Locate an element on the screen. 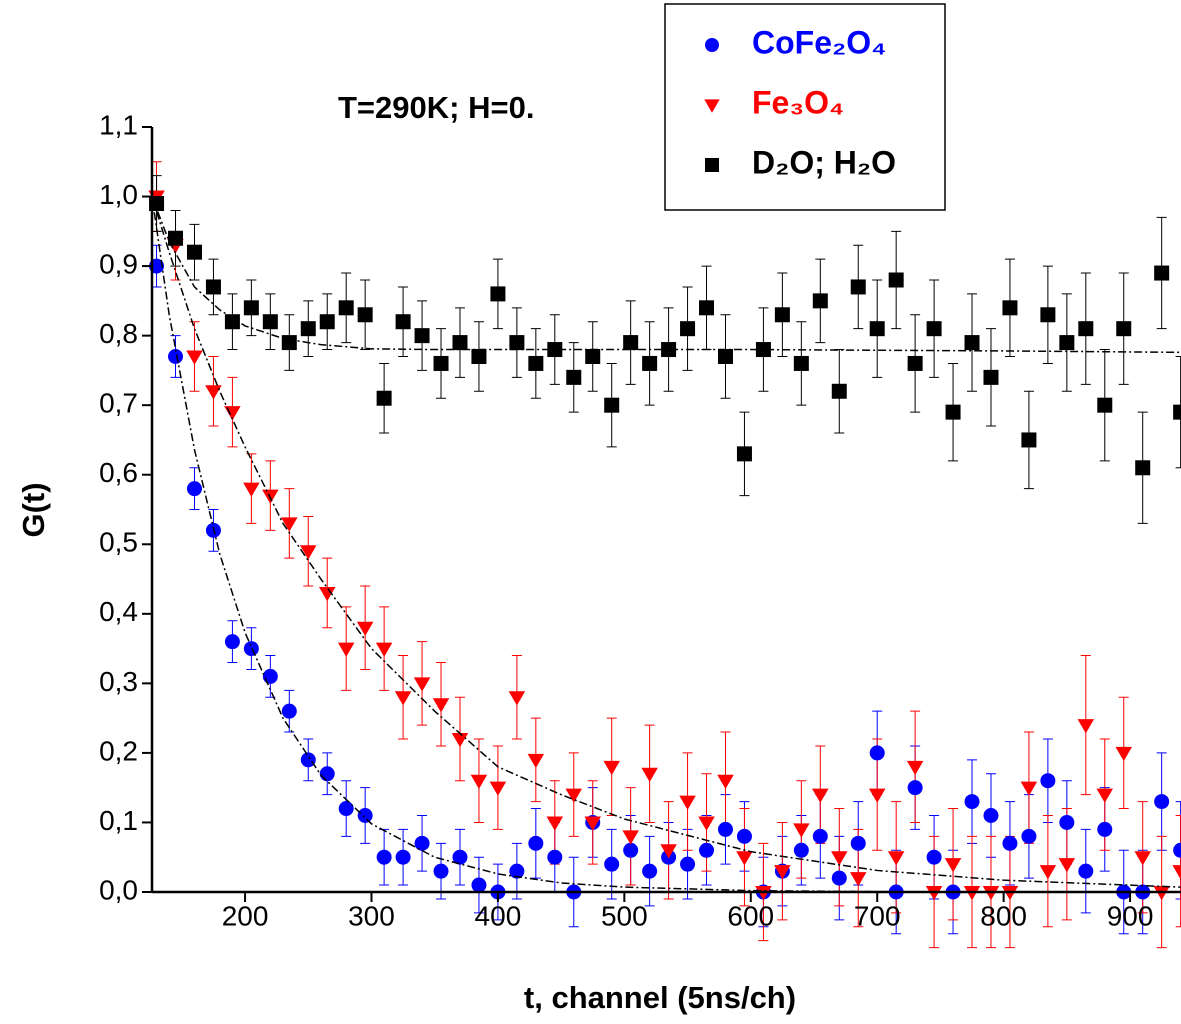  x-tick-label: 600 is located at coordinates (750, 915).